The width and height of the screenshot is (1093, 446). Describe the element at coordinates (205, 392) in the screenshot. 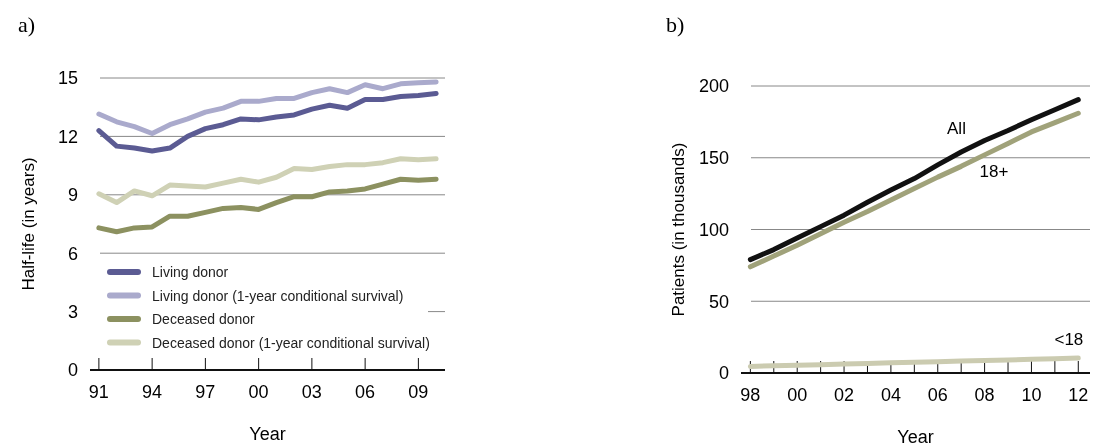

I see `x-tick-label: 97` at that location.